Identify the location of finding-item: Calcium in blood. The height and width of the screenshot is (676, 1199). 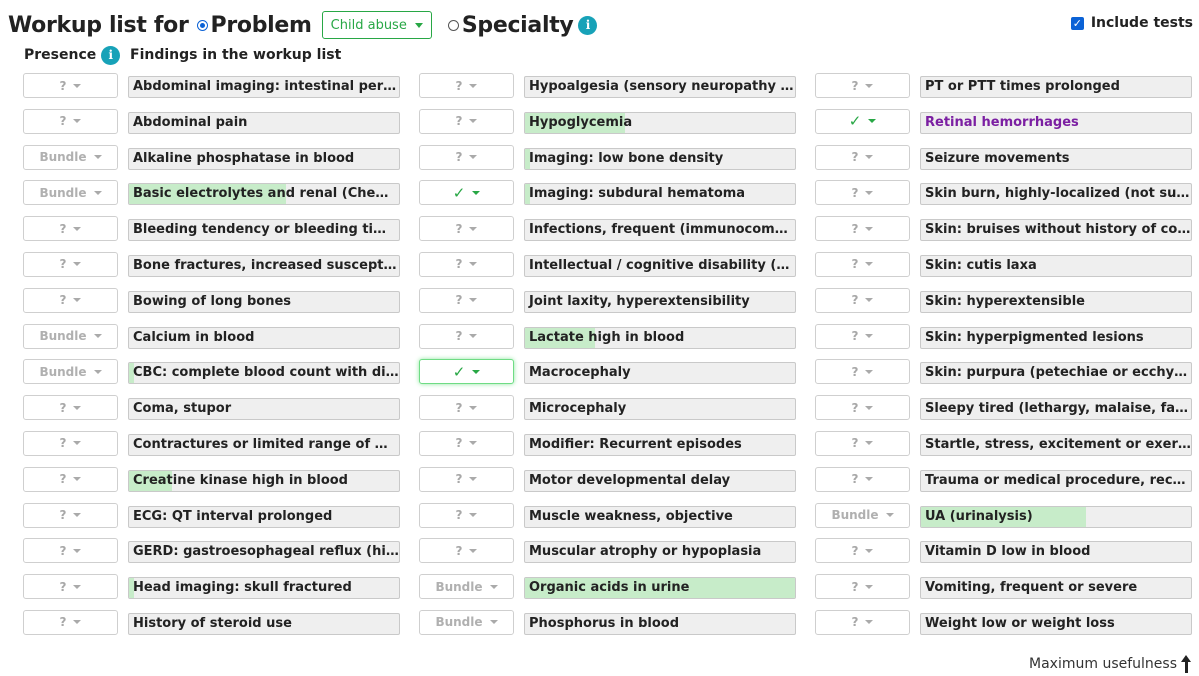
(264, 337).